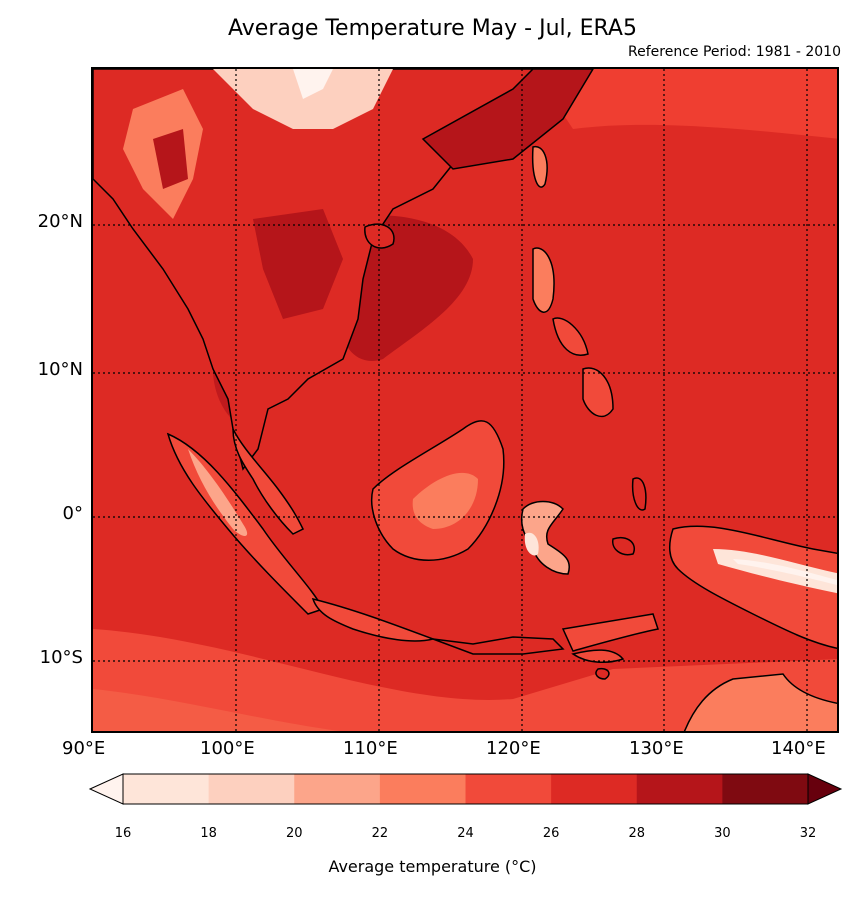 The image size is (865, 899). What do you see at coordinates (513, 748) in the screenshot?
I see `lon-tick-label: 120°E` at bounding box center [513, 748].